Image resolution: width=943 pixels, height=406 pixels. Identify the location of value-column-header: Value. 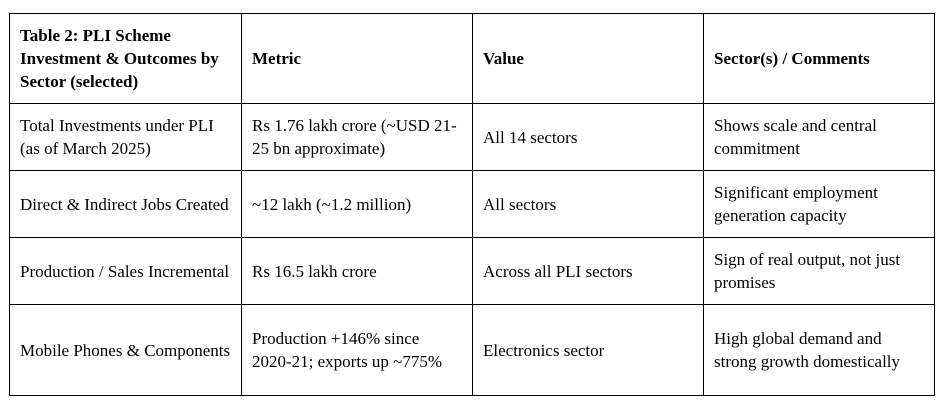
(588, 58).